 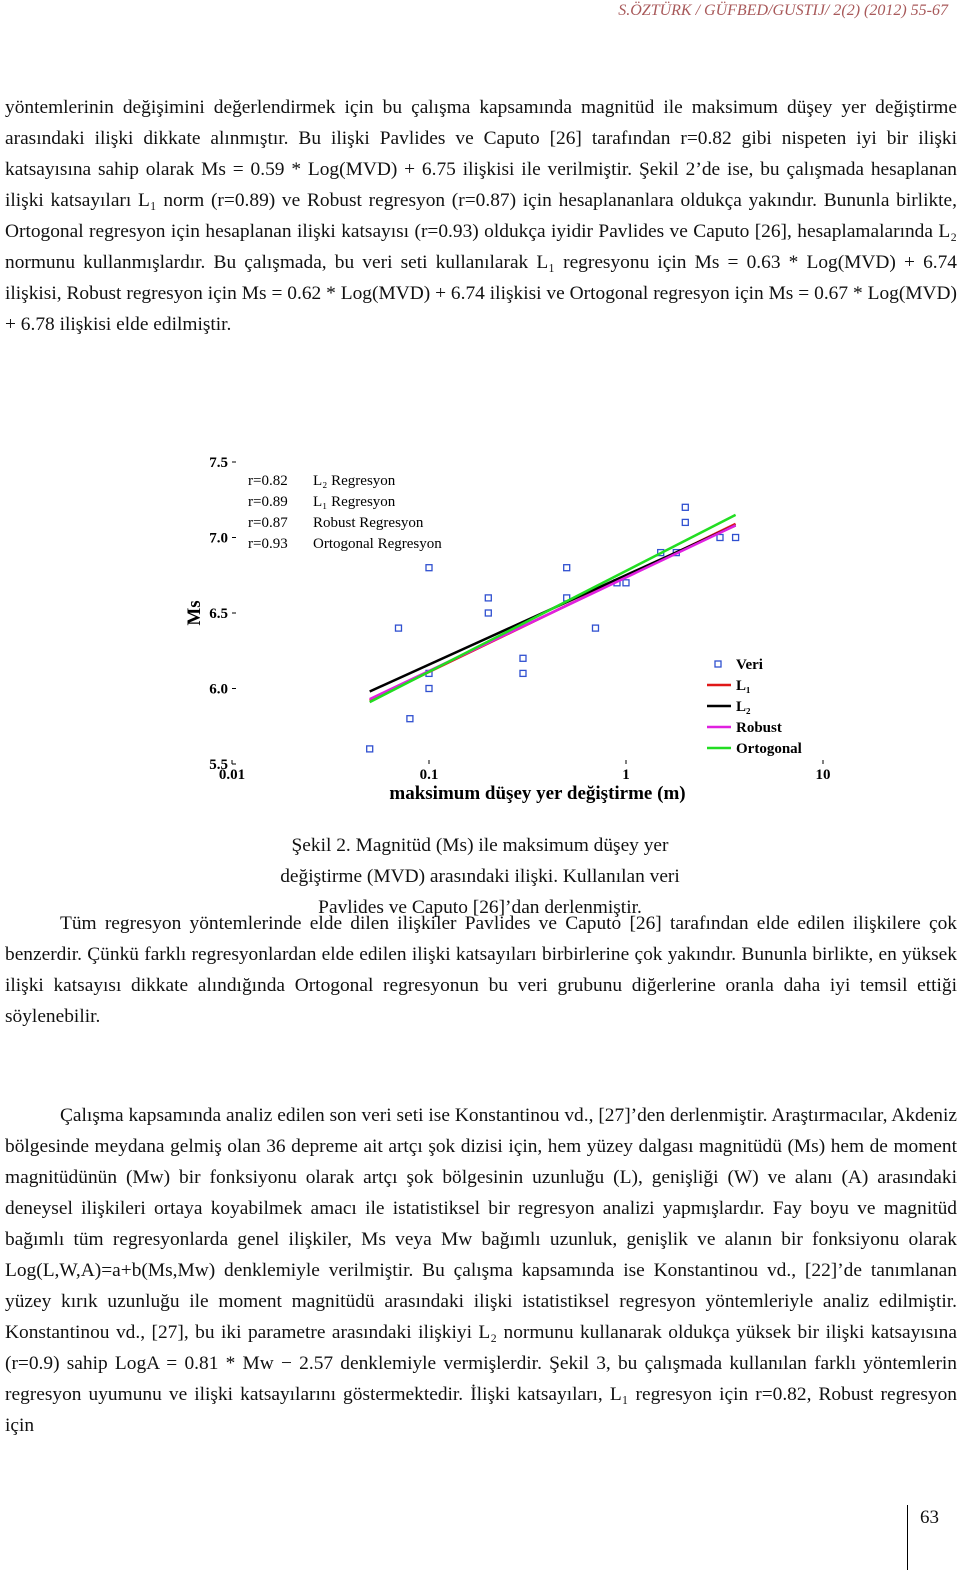 What do you see at coordinates (537, 793) in the screenshot?
I see `x-axis-label: maksimum düşey yer değiştirme (m)` at bounding box center [537, 793].